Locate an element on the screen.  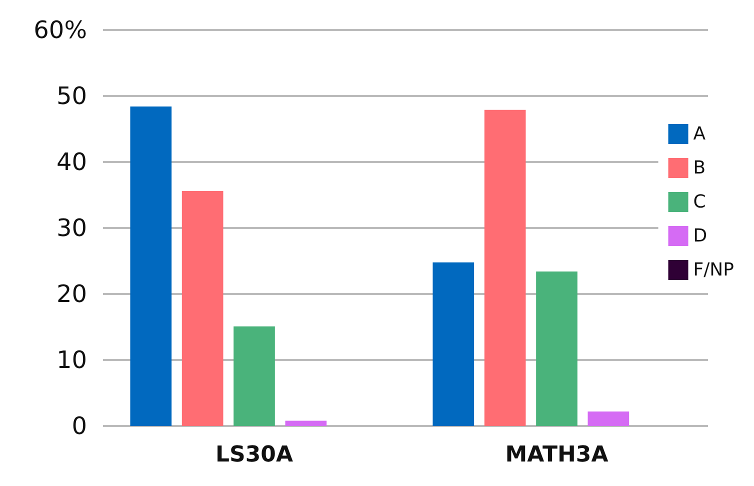
x-tick-label: LS30A is located at coordinates (254, 455).